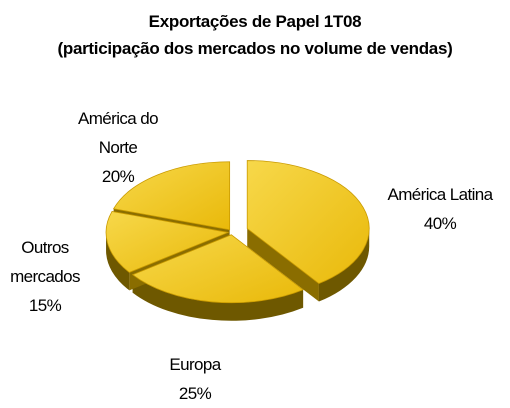 The image size is (510, 408). What do you see at coordinates (255, 21) in the screenshot?
I see `chart-title: Exportações de Papel 1T08` at bounding box center [255, 21].